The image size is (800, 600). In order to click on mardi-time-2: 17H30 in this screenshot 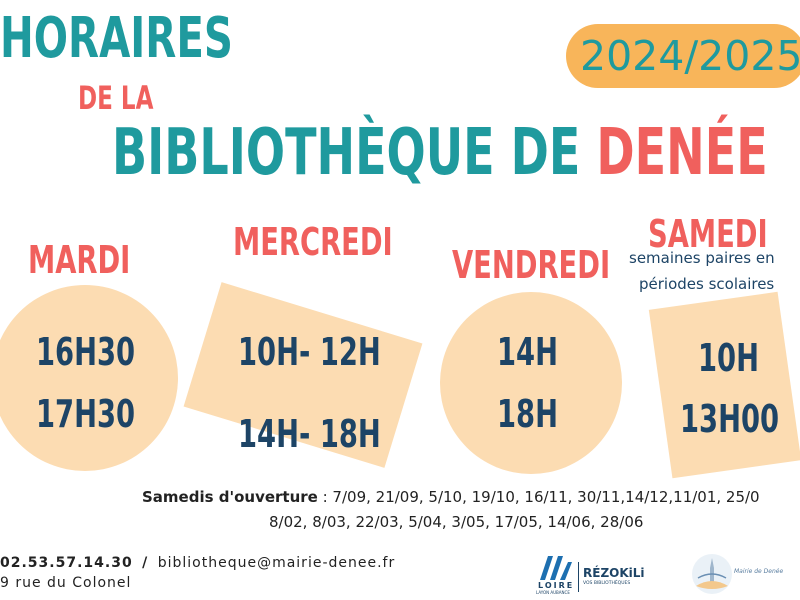, I will do `click(86, 414)`.